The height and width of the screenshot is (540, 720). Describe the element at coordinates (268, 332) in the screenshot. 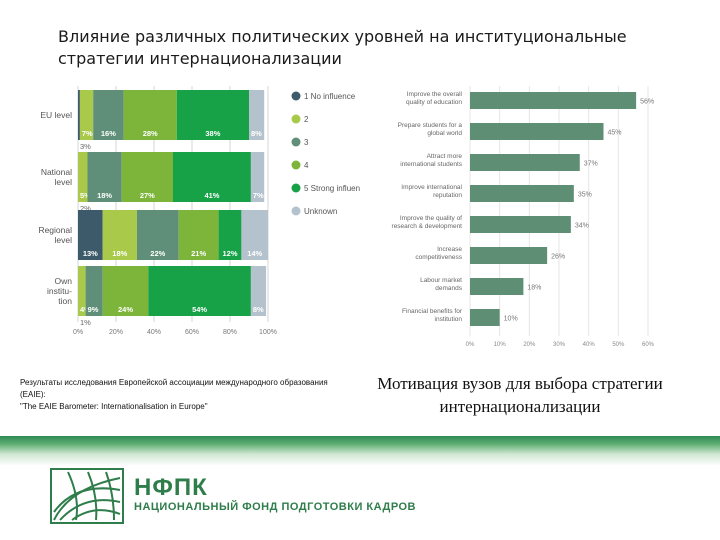

I see `x-tick-label: 100%` at that location.